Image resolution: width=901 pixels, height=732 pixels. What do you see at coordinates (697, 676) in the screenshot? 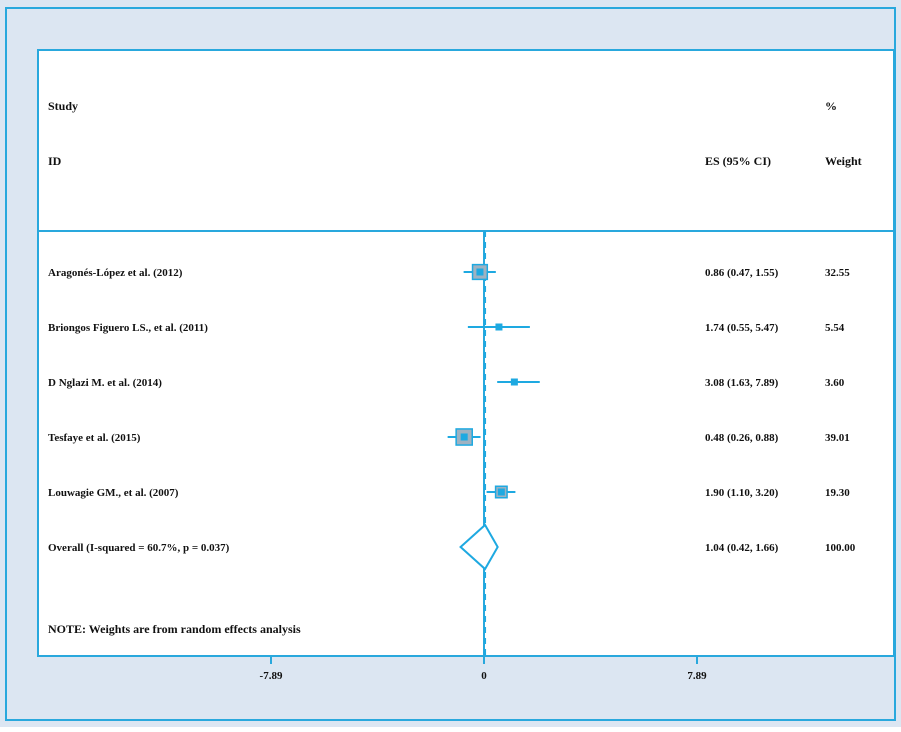
I see `x-tick-label: 7.89` at bounding box center [697, 676].